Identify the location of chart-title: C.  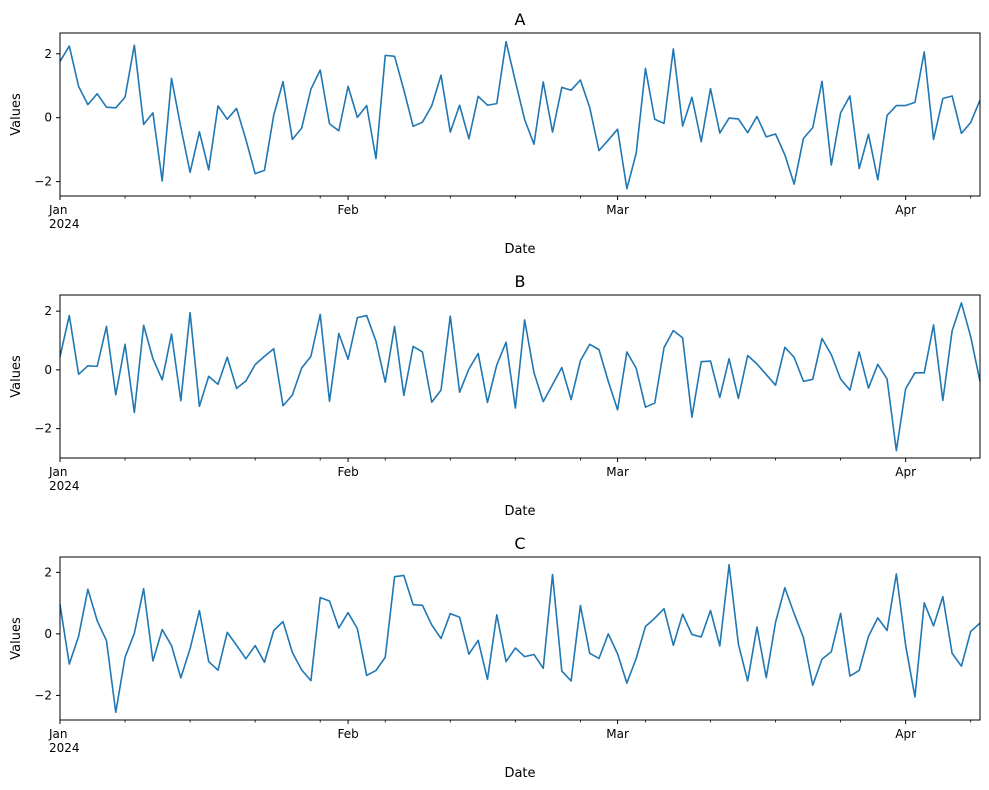
(519, 543).